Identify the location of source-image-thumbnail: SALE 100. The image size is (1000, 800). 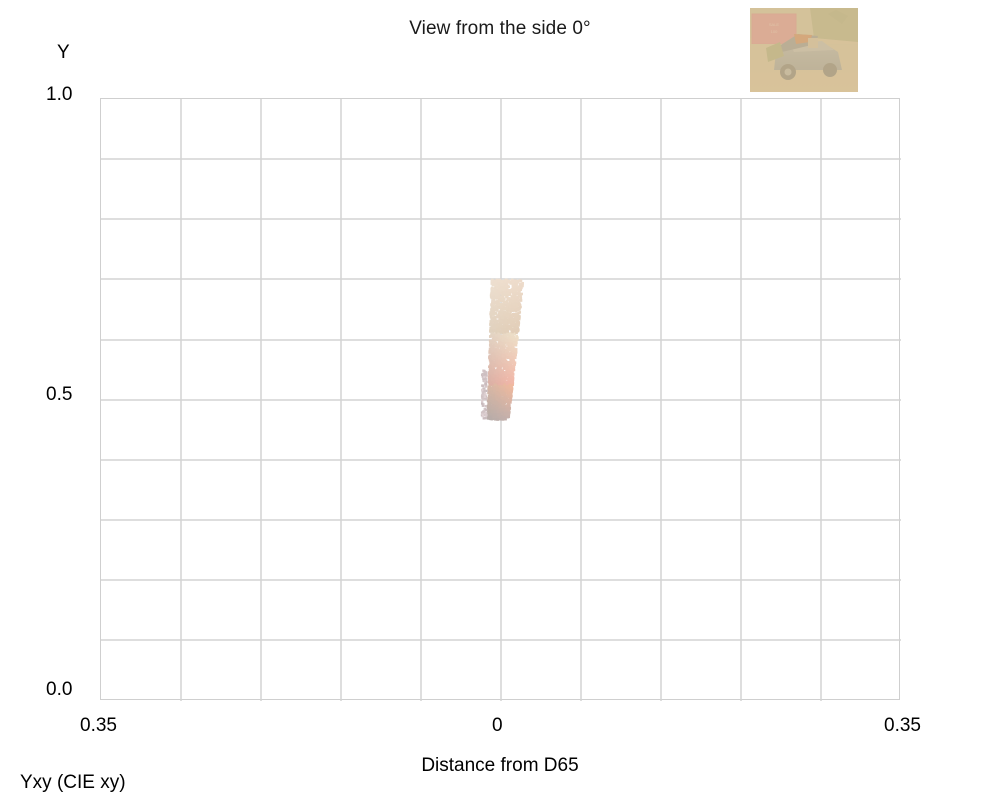
(804, 50).